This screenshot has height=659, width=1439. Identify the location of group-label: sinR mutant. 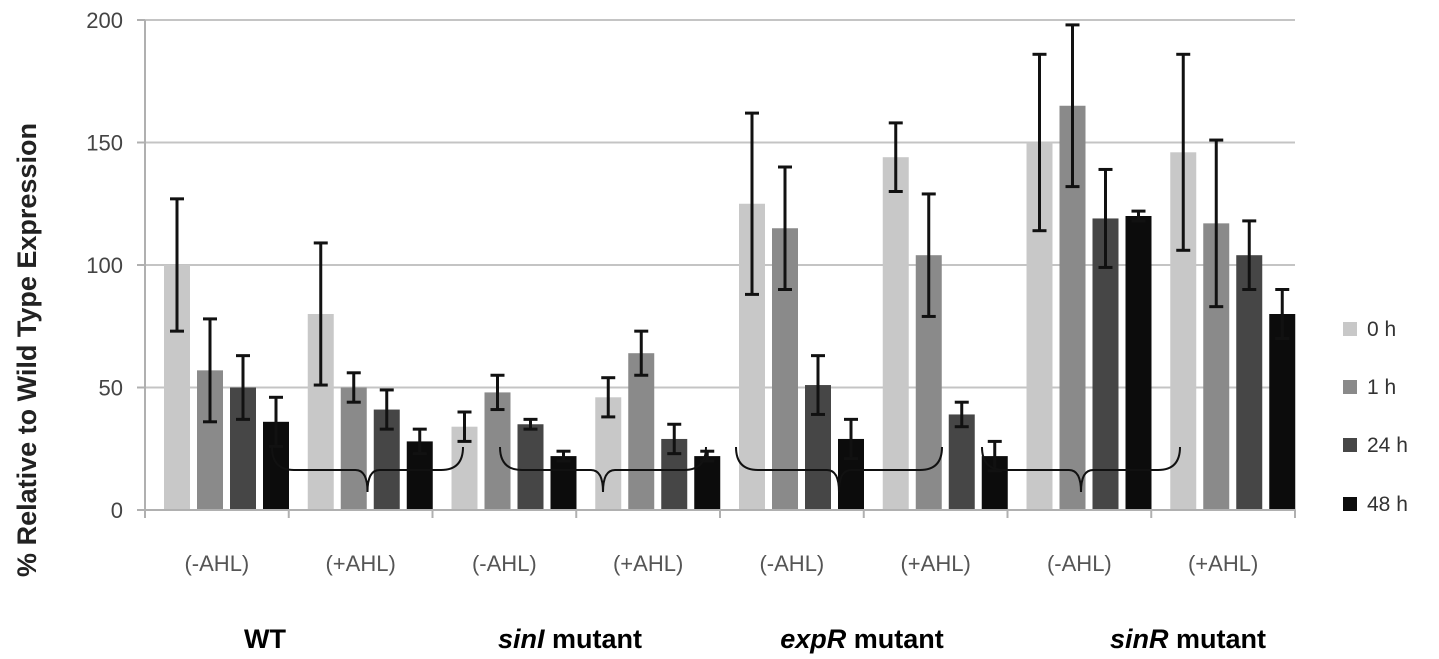
(1188, 639).